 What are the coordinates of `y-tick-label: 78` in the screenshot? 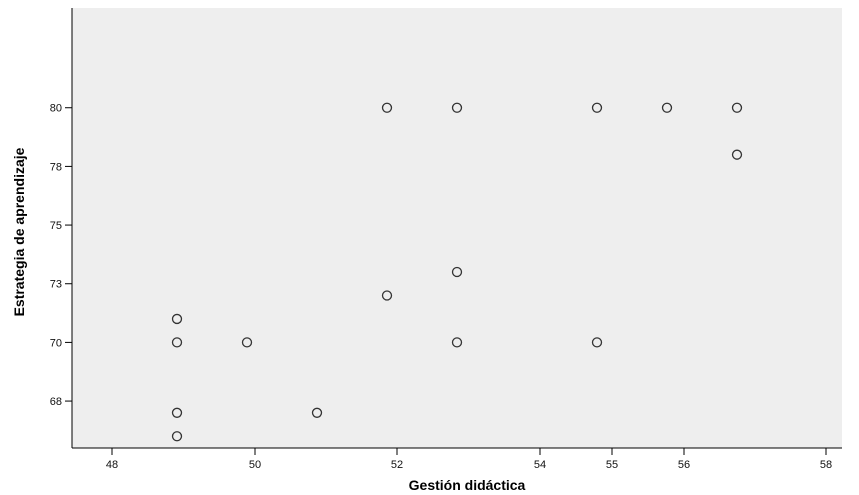 It's located at (56, 167).